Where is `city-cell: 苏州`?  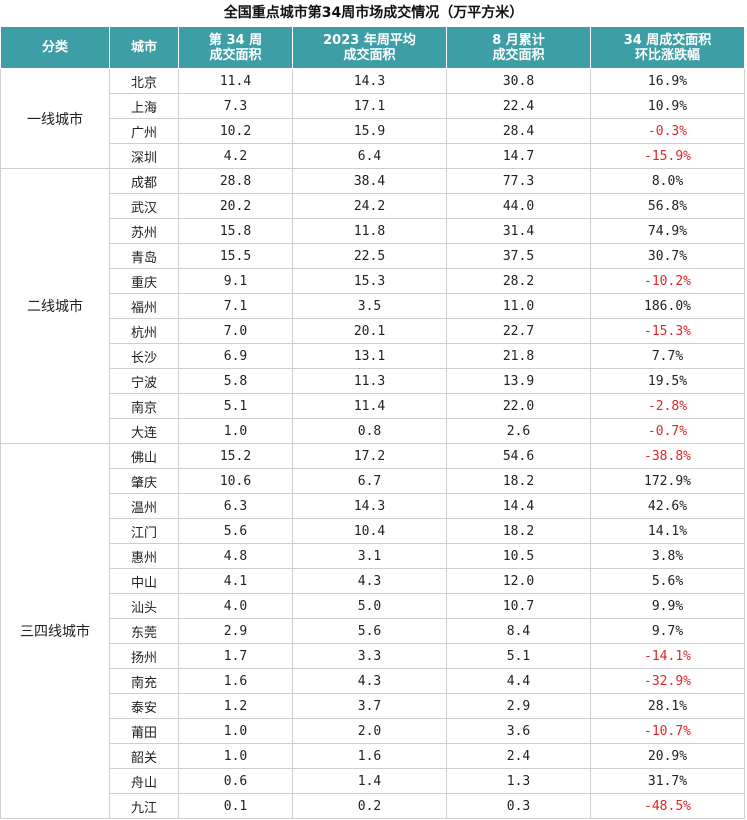
city-cell: 苏州 is located at coordinates (144, 231).